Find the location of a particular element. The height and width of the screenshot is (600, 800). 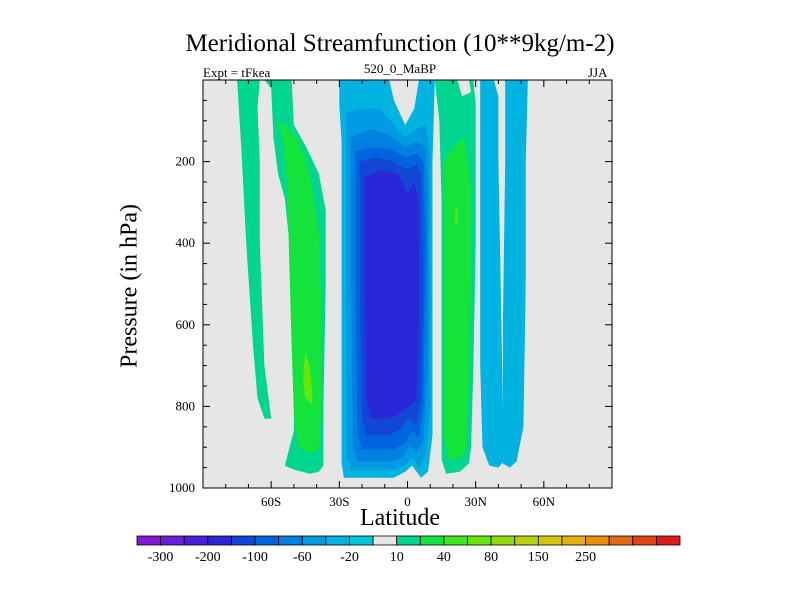

colorbar-label: -300 is located at coordinates (161, 557).